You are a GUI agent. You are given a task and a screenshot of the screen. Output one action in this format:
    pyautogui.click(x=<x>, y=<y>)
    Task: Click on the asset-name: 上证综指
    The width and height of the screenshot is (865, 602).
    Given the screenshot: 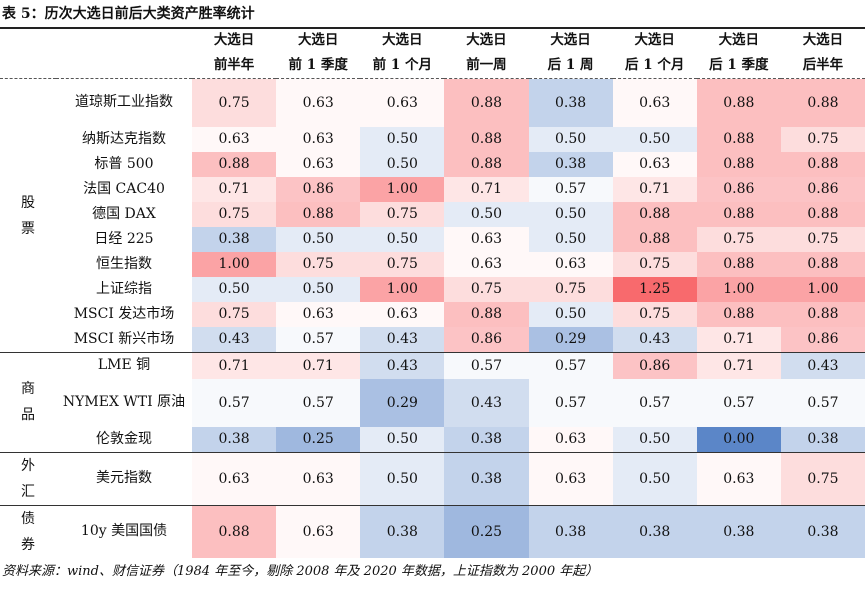 What is the action you would take?
    pyautogui.click(x=124, y=288)
    